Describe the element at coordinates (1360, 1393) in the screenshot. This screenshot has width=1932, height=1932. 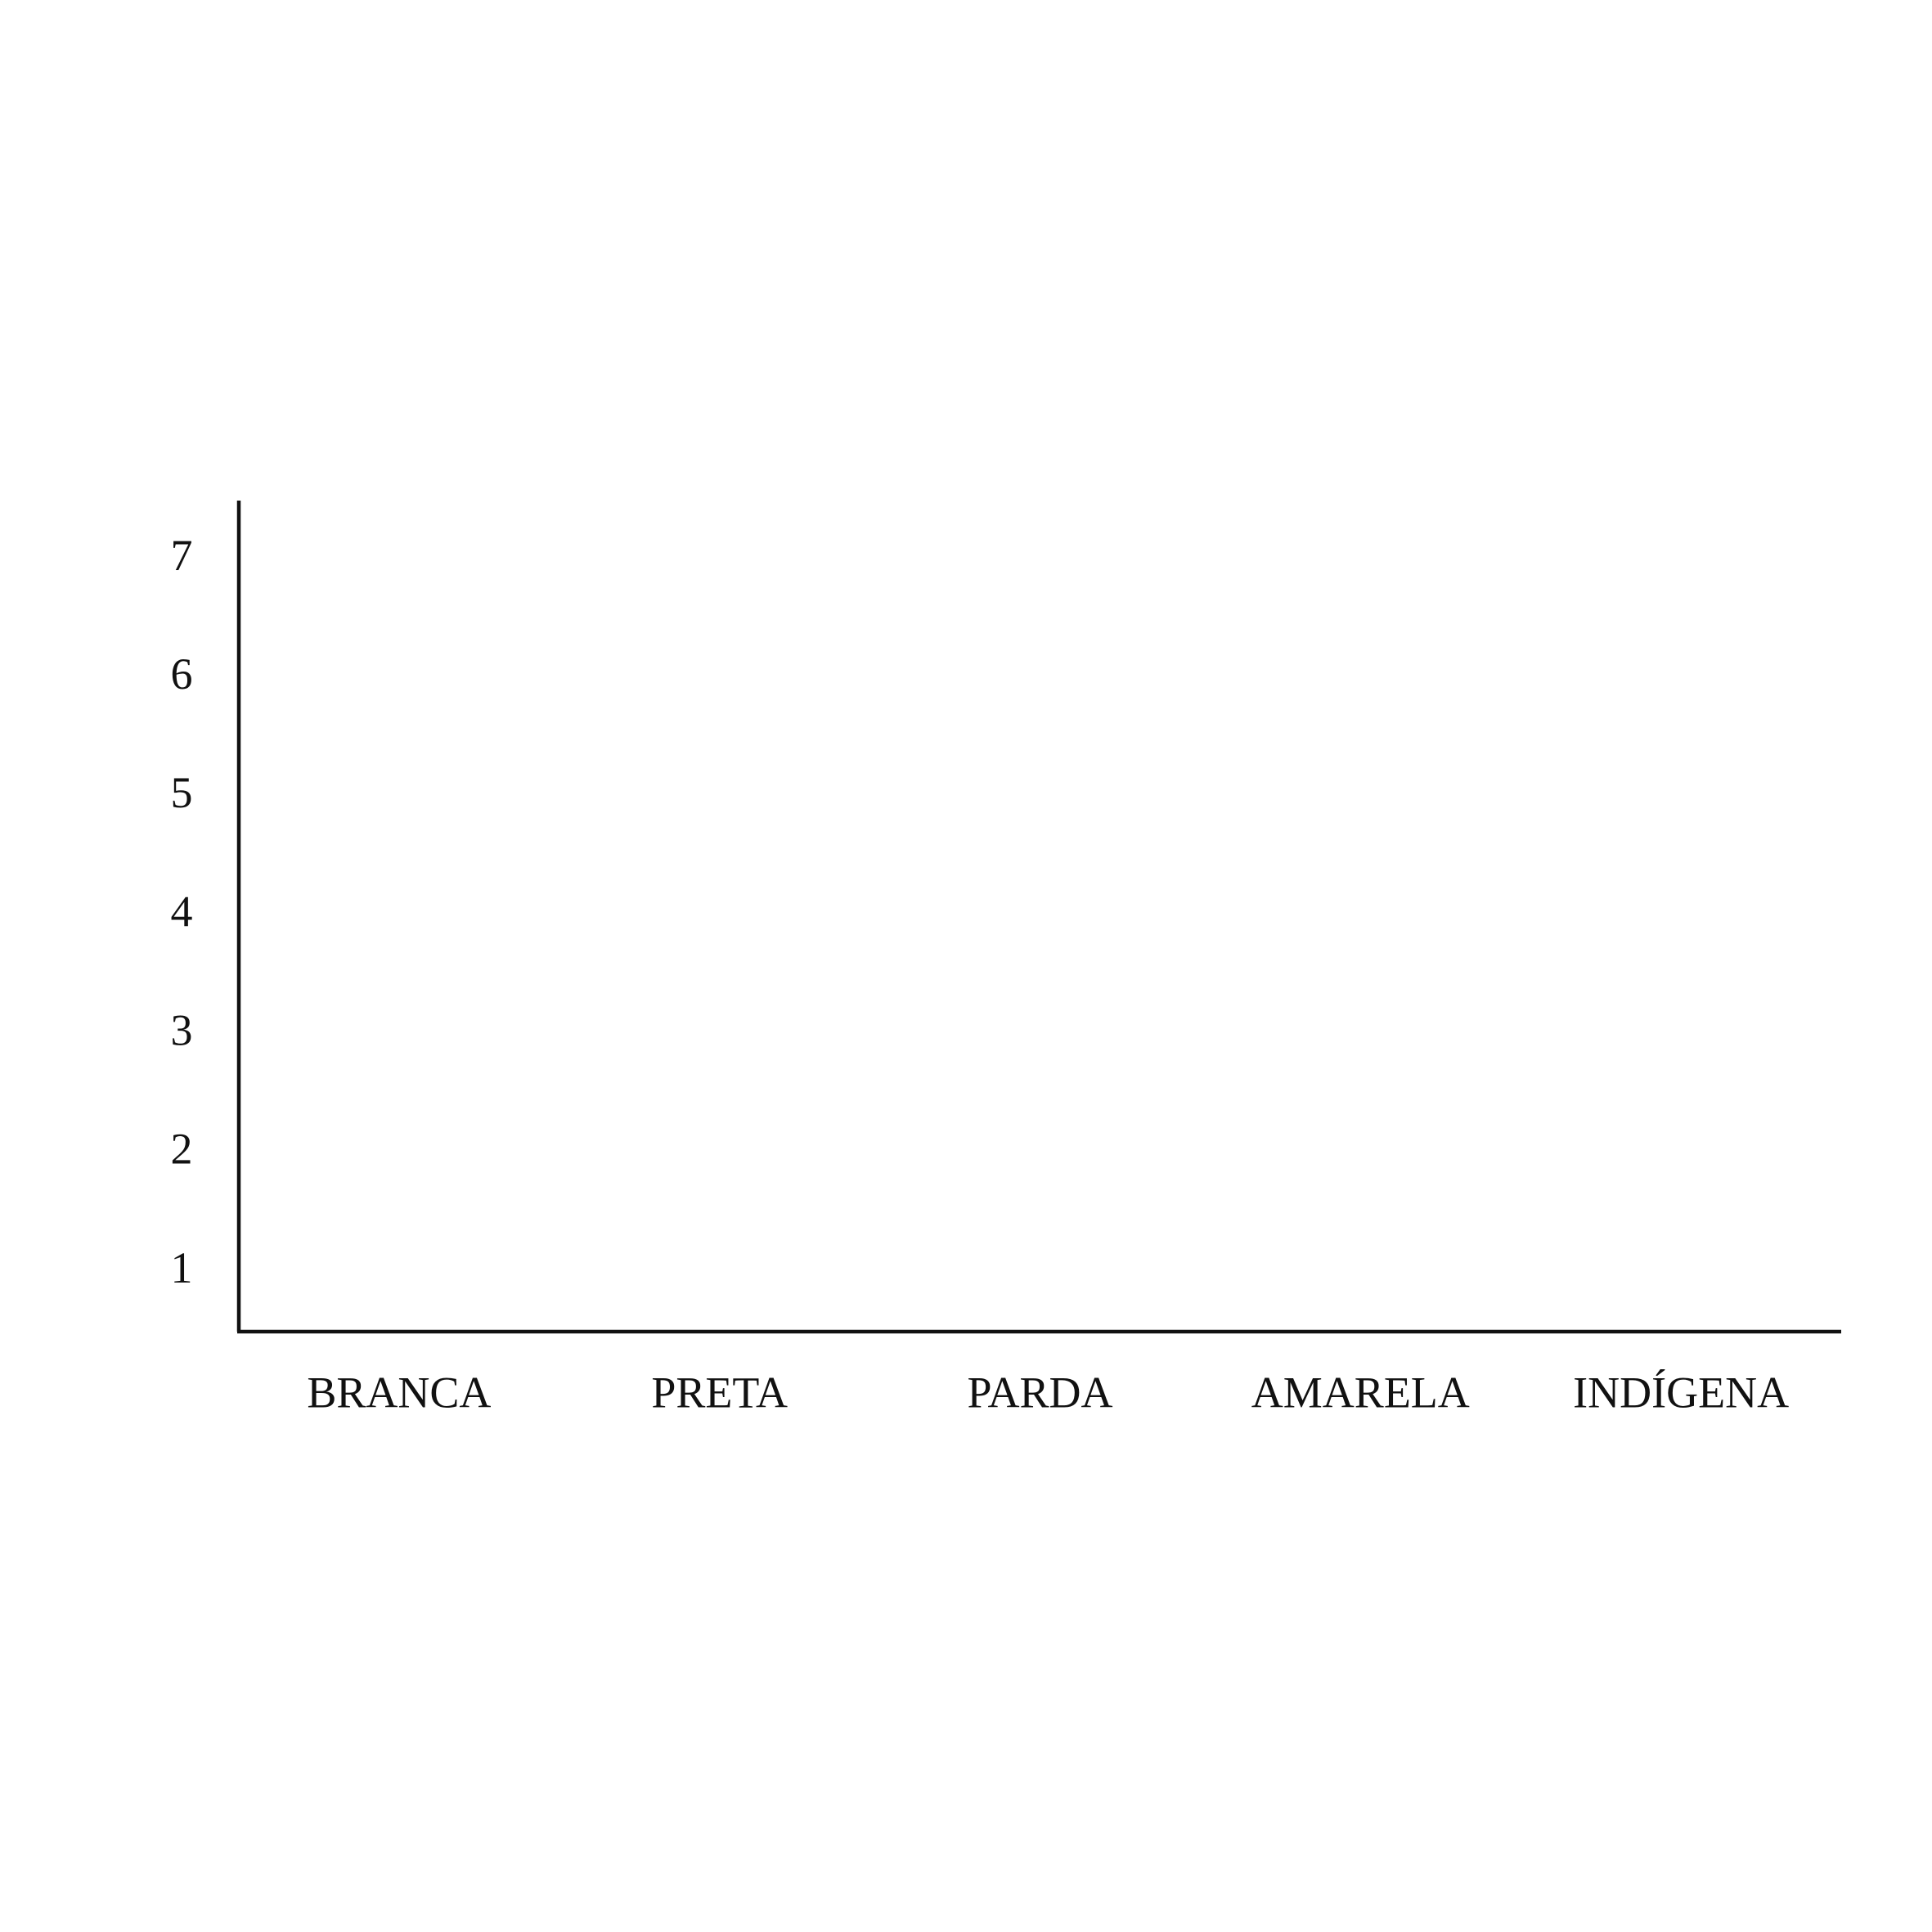
I see `x-tick-label: AMARELA` at that location.